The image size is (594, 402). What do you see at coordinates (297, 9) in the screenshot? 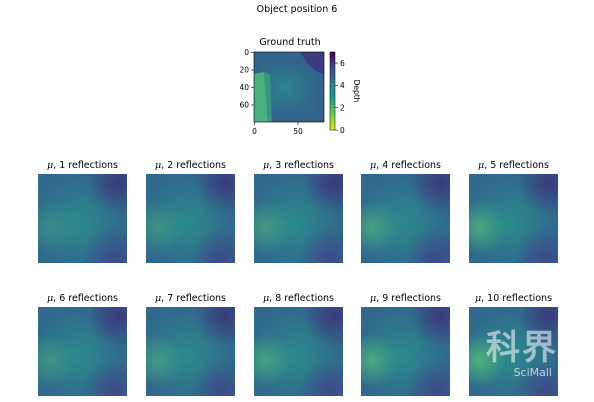
I see `figure-title: Object position 6` at bounding box center [297, 9].